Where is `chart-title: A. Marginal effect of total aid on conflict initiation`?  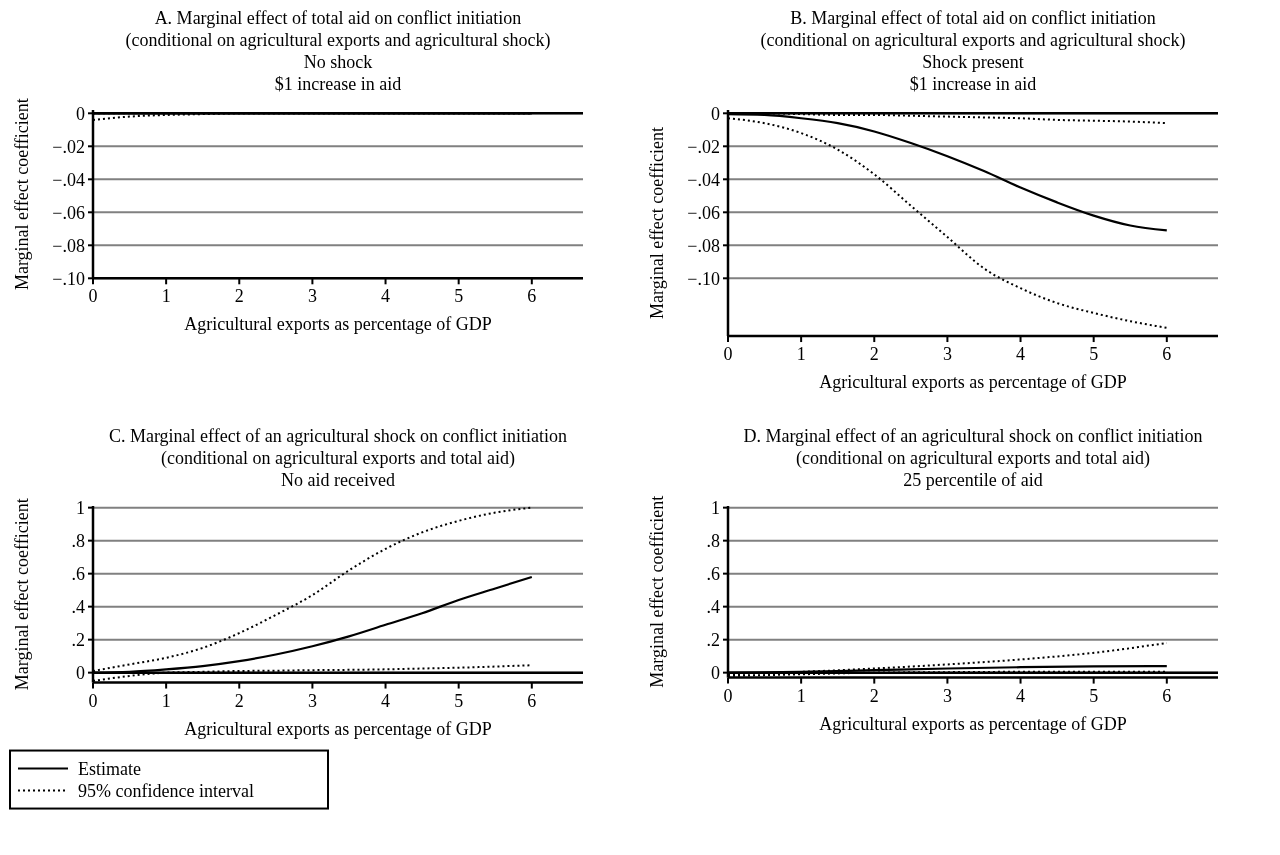
chart-title: A. Marginal effect of total aid on conflict initiation is located at coordinates (338, 18).